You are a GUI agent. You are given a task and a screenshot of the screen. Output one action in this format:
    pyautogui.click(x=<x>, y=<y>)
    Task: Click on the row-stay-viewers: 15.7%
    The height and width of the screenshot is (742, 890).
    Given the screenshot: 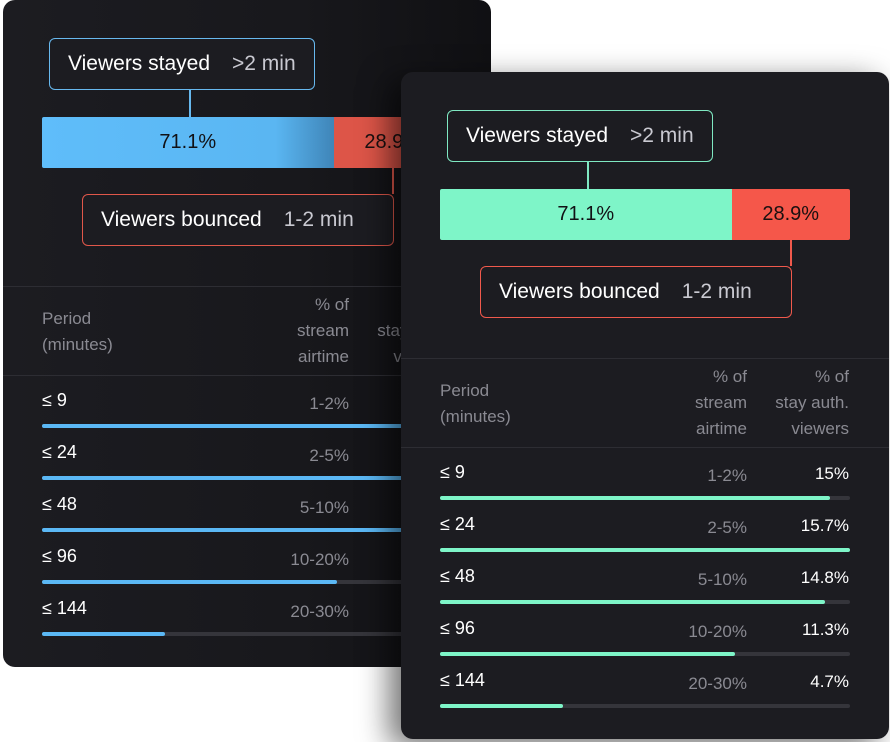 What is the action you would take?
    pyautogui.click(x=824, y=525)
    